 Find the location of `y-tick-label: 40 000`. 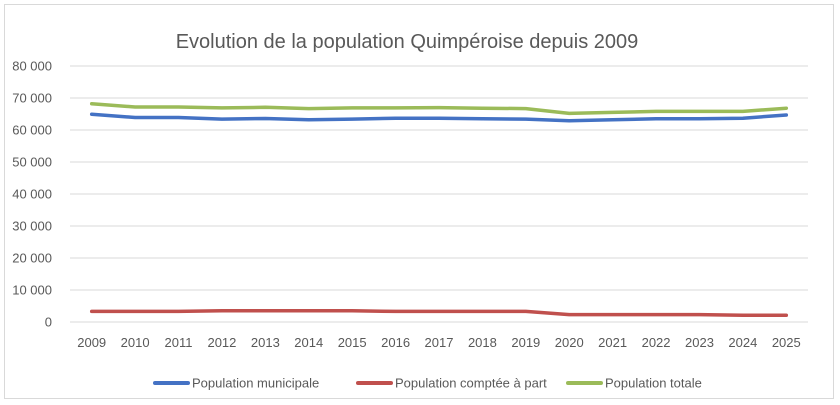

y-tick-label: 40 000 is located at coordinates (32, 194).